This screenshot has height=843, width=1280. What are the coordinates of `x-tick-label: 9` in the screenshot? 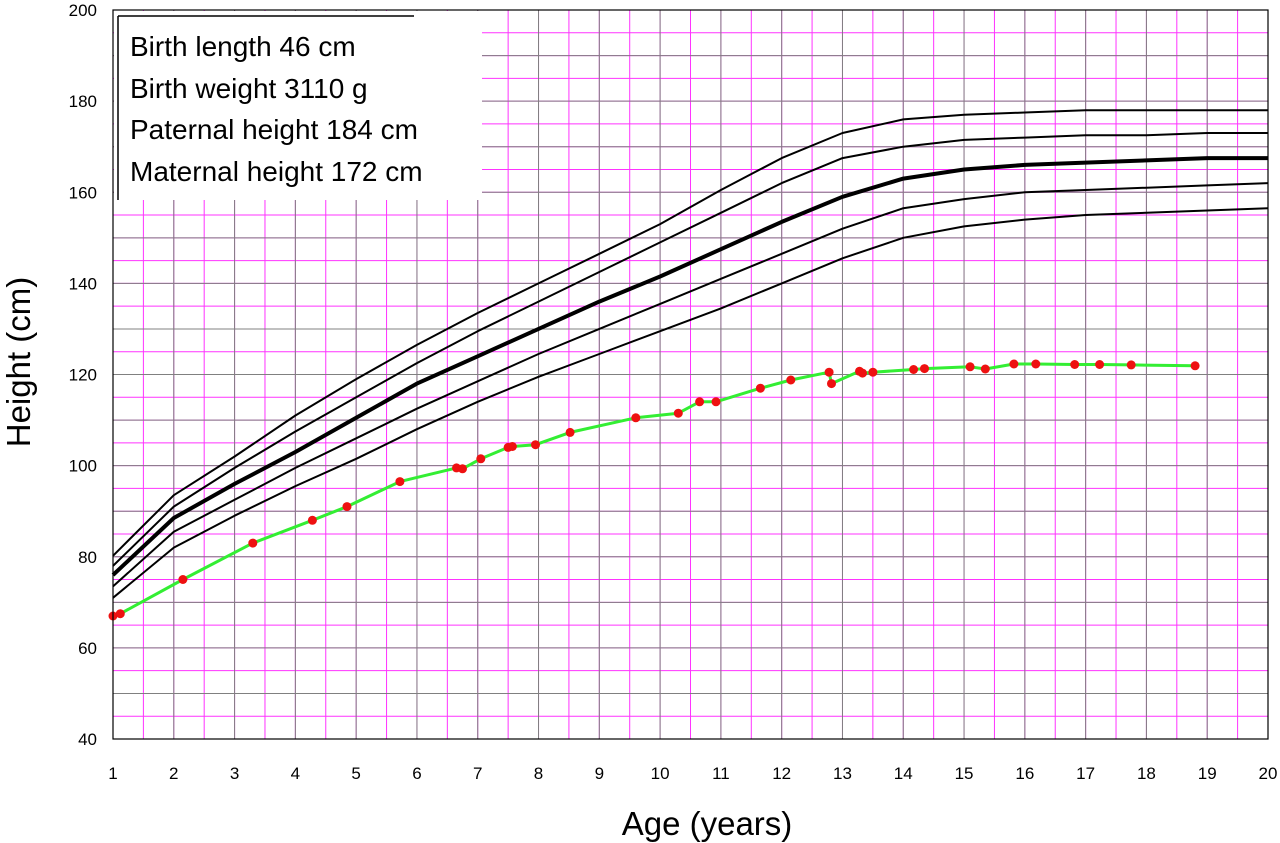 It's located at (599, 773).